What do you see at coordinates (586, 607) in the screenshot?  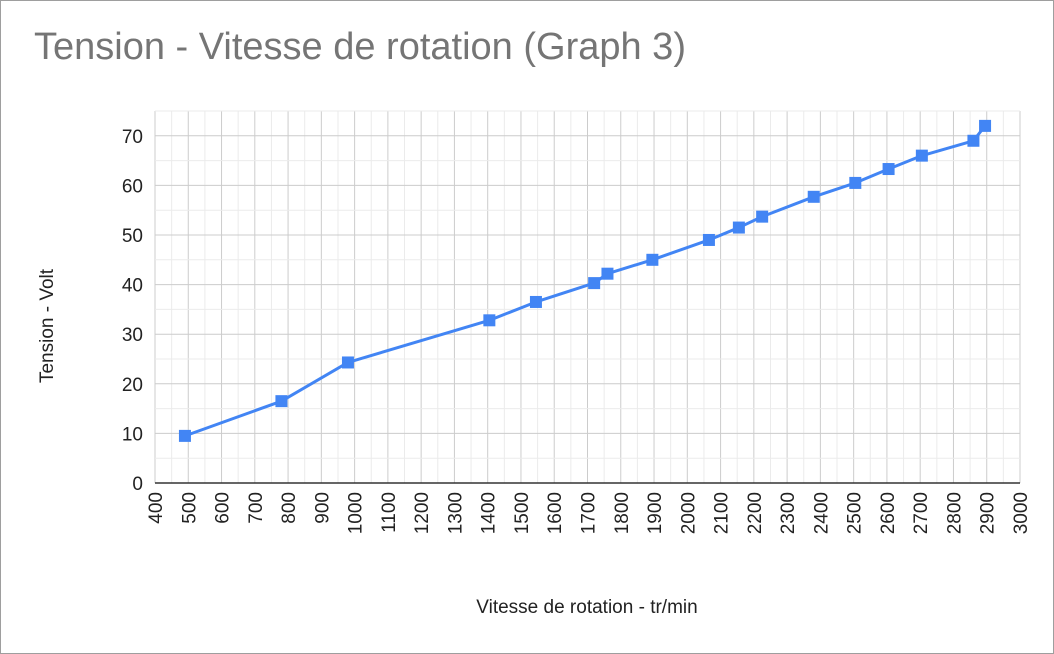 I see `x-axis-title: Vitesse de rotation - tr/min` at bounding box center [586, 607].